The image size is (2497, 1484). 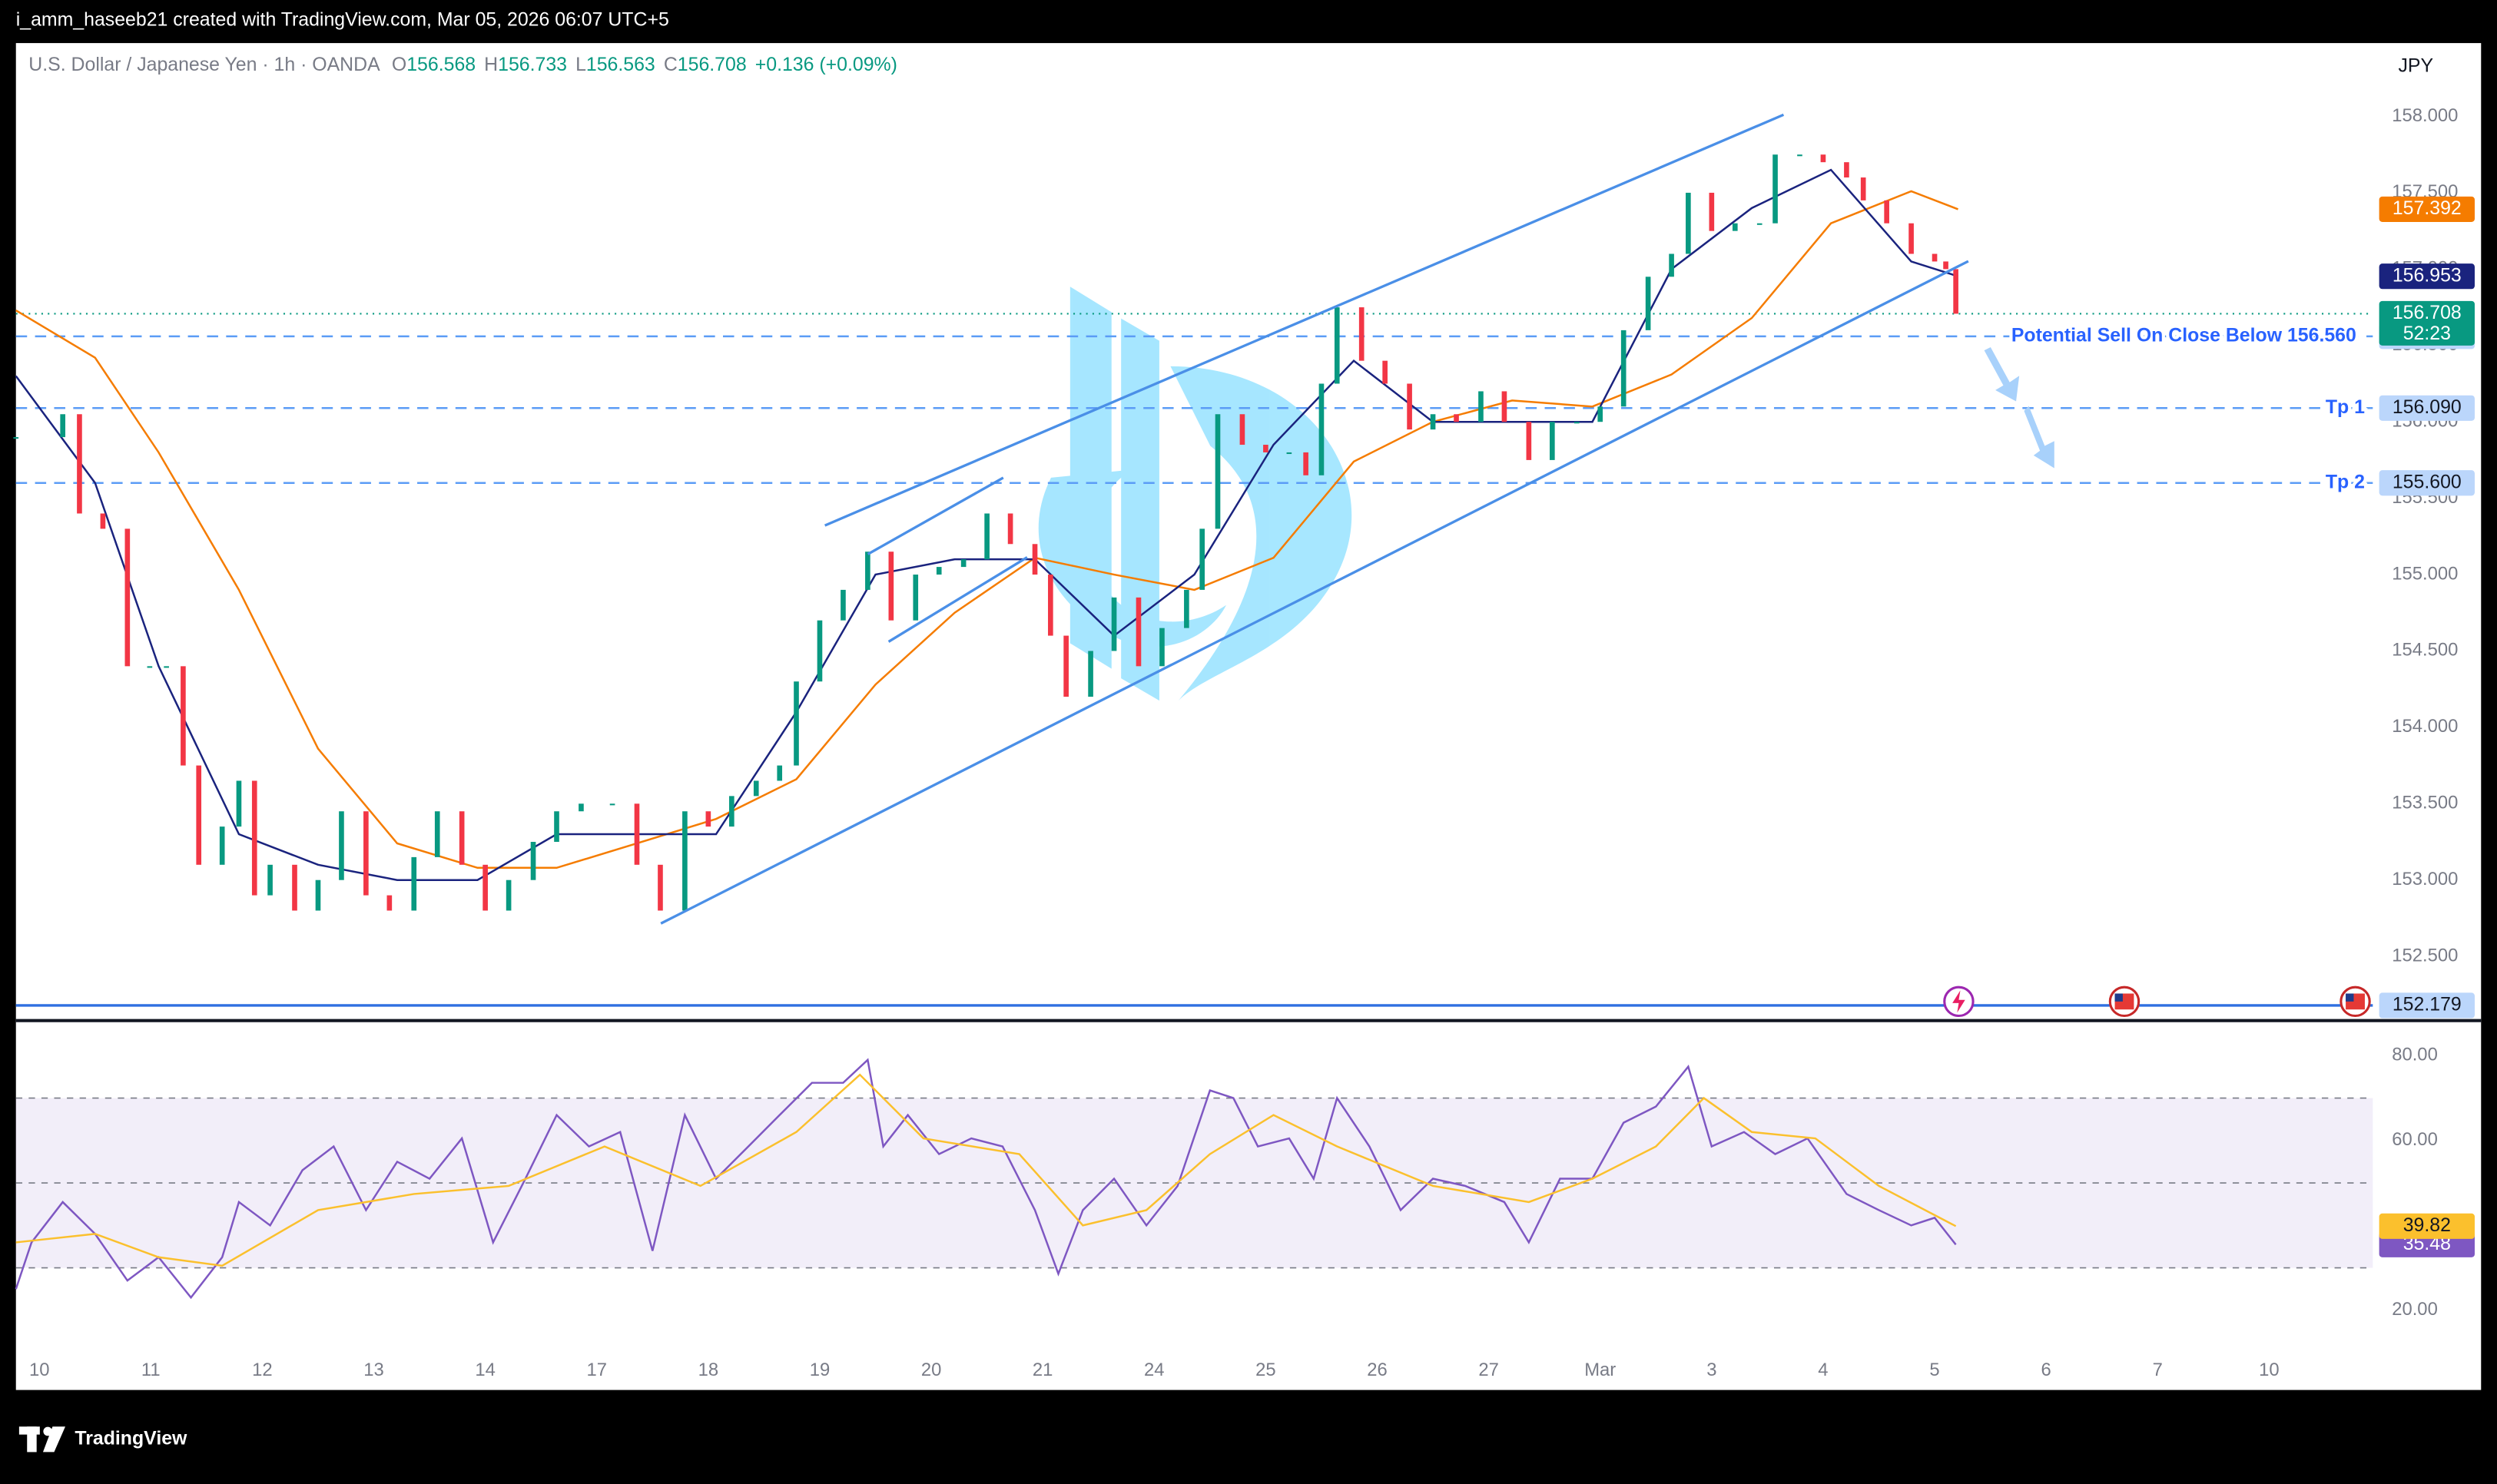 What do you see at coordinates (2415, 1139) in the screenshot?
I see `y-tick-label: 60.00` at bounding box center [2415, 1139].